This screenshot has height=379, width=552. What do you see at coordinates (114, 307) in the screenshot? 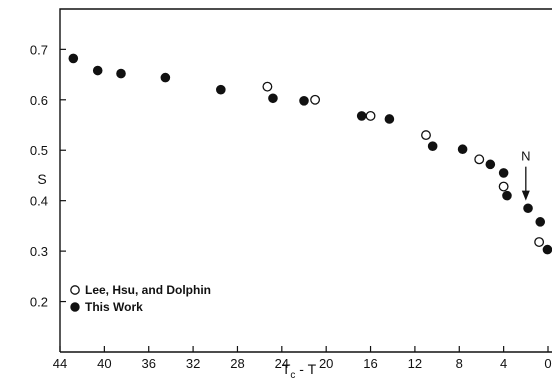
I see `legend-label: This Work` at bounding box center [114, 307].